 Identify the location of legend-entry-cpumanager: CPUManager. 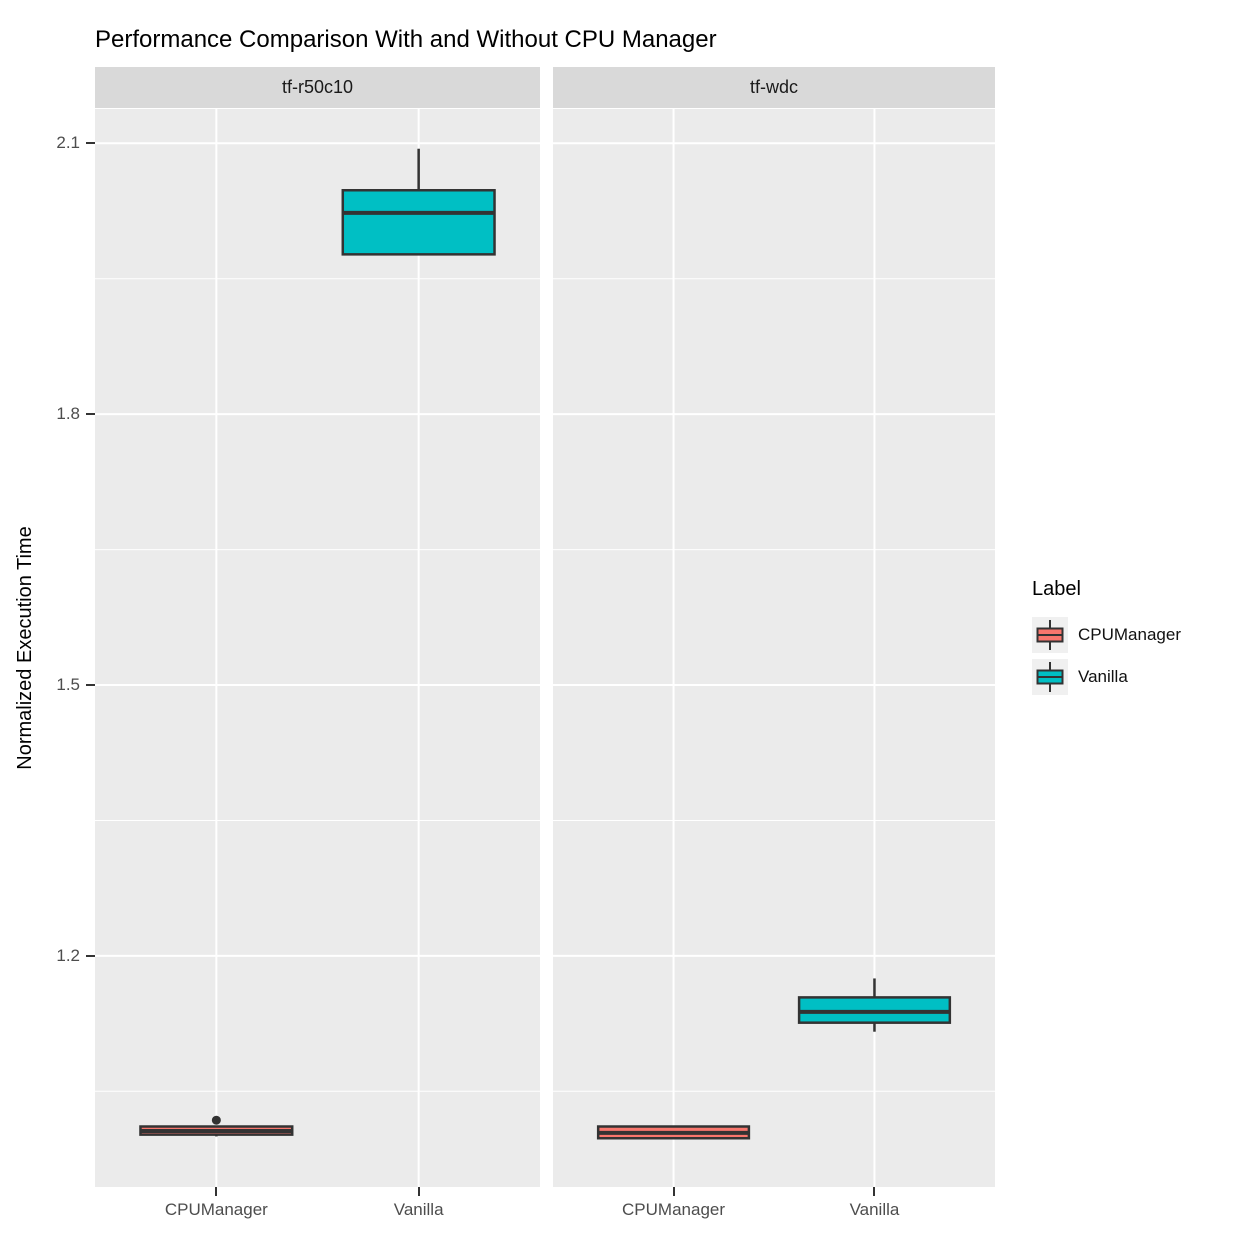
(1132, 635).